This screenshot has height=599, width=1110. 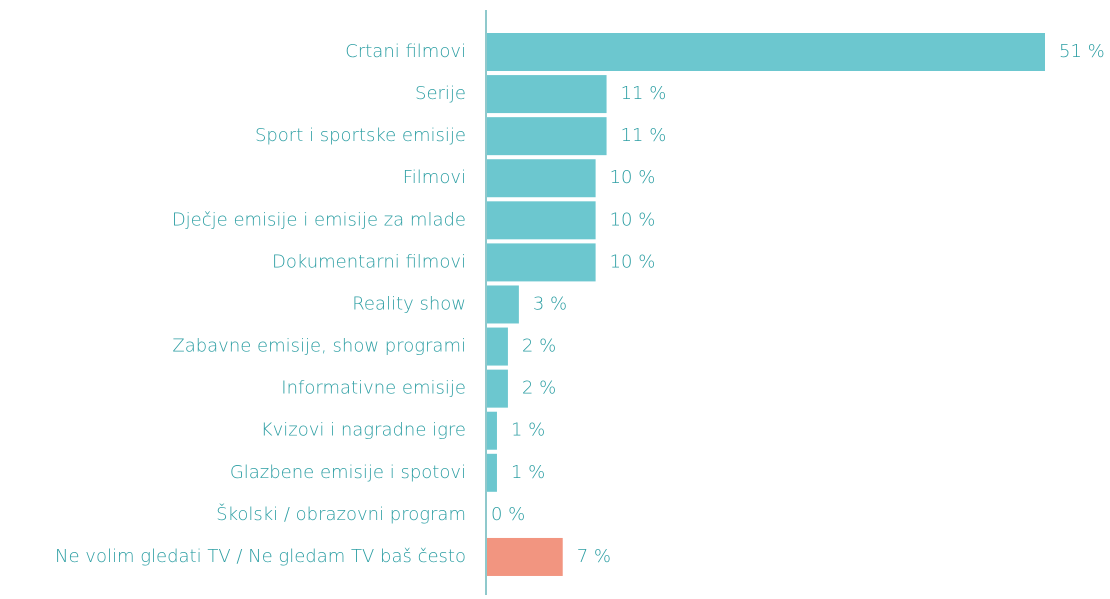 I want to click on category-label: Kvizovi i nagradne igre, so click(x=363, y=430).